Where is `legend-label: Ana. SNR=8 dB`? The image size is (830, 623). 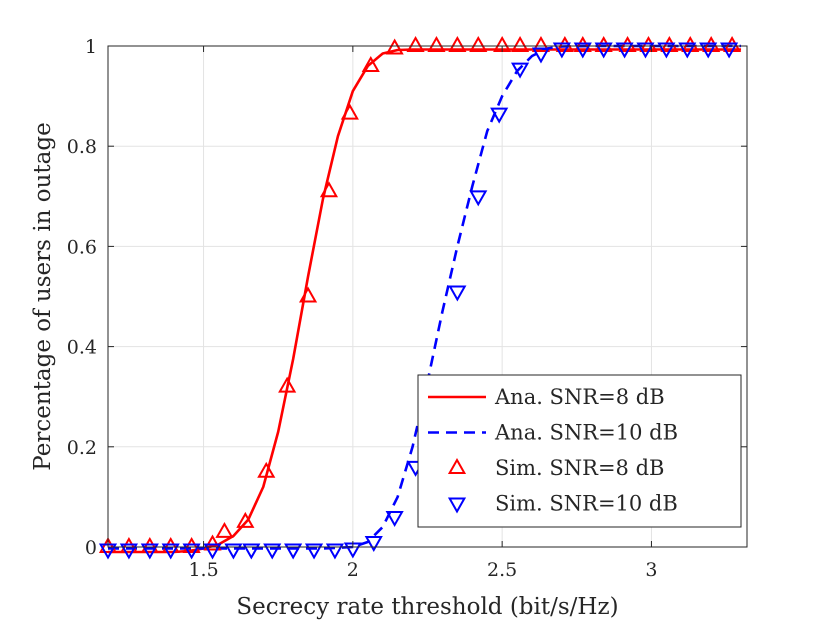
legend-label: Ana. SNR=8 dB is located at coordinates (579, 397).